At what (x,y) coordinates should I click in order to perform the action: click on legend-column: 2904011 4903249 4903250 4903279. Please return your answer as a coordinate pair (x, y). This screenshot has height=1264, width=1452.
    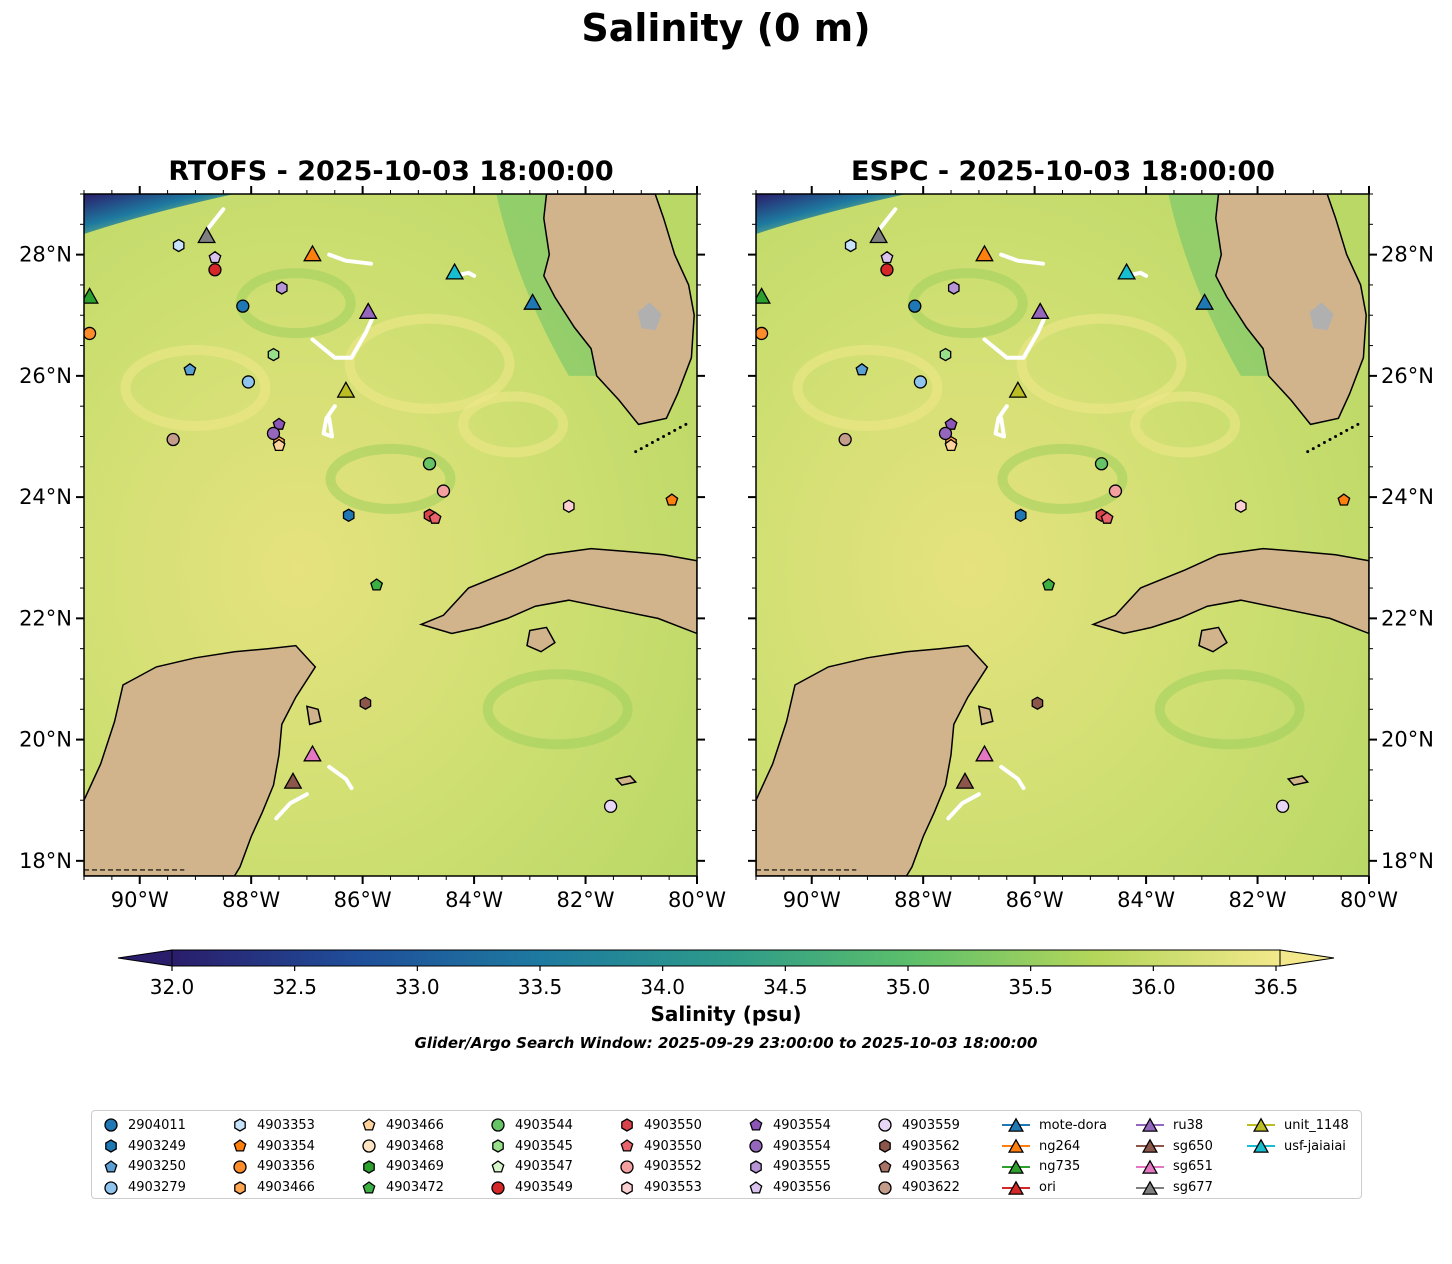
    Looking at the image, I should click on (144, 1156).